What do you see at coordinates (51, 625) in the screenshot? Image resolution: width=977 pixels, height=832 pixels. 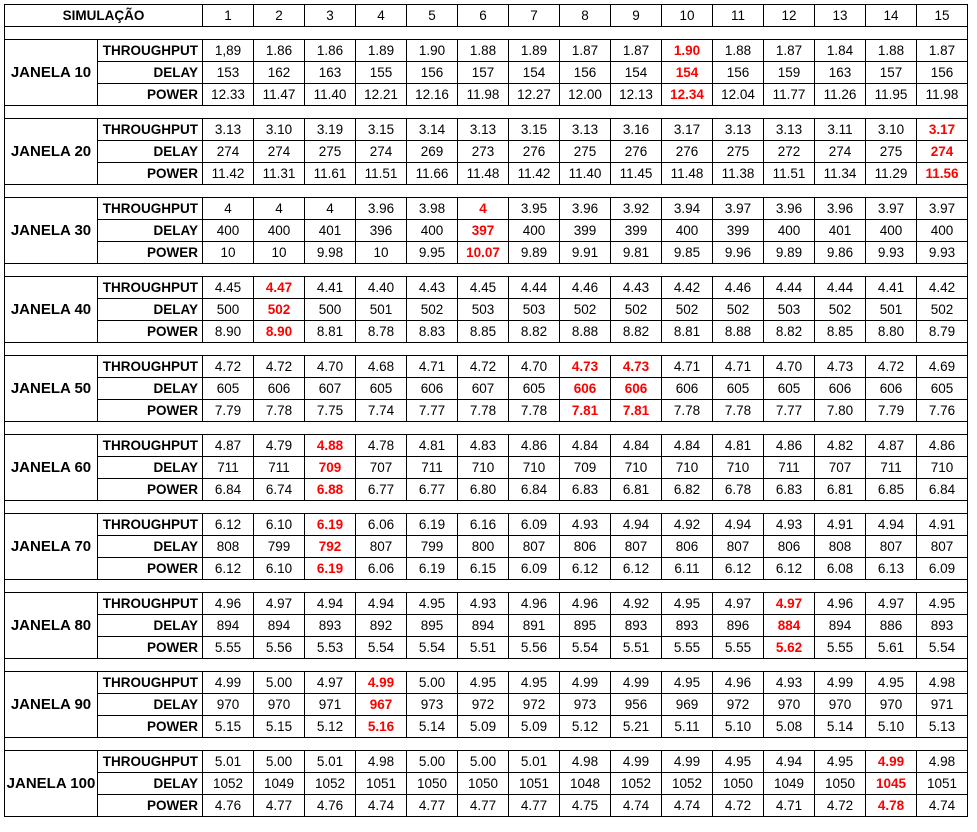 I see `group-label: JANELA 80` at bounding box center [51, 625].